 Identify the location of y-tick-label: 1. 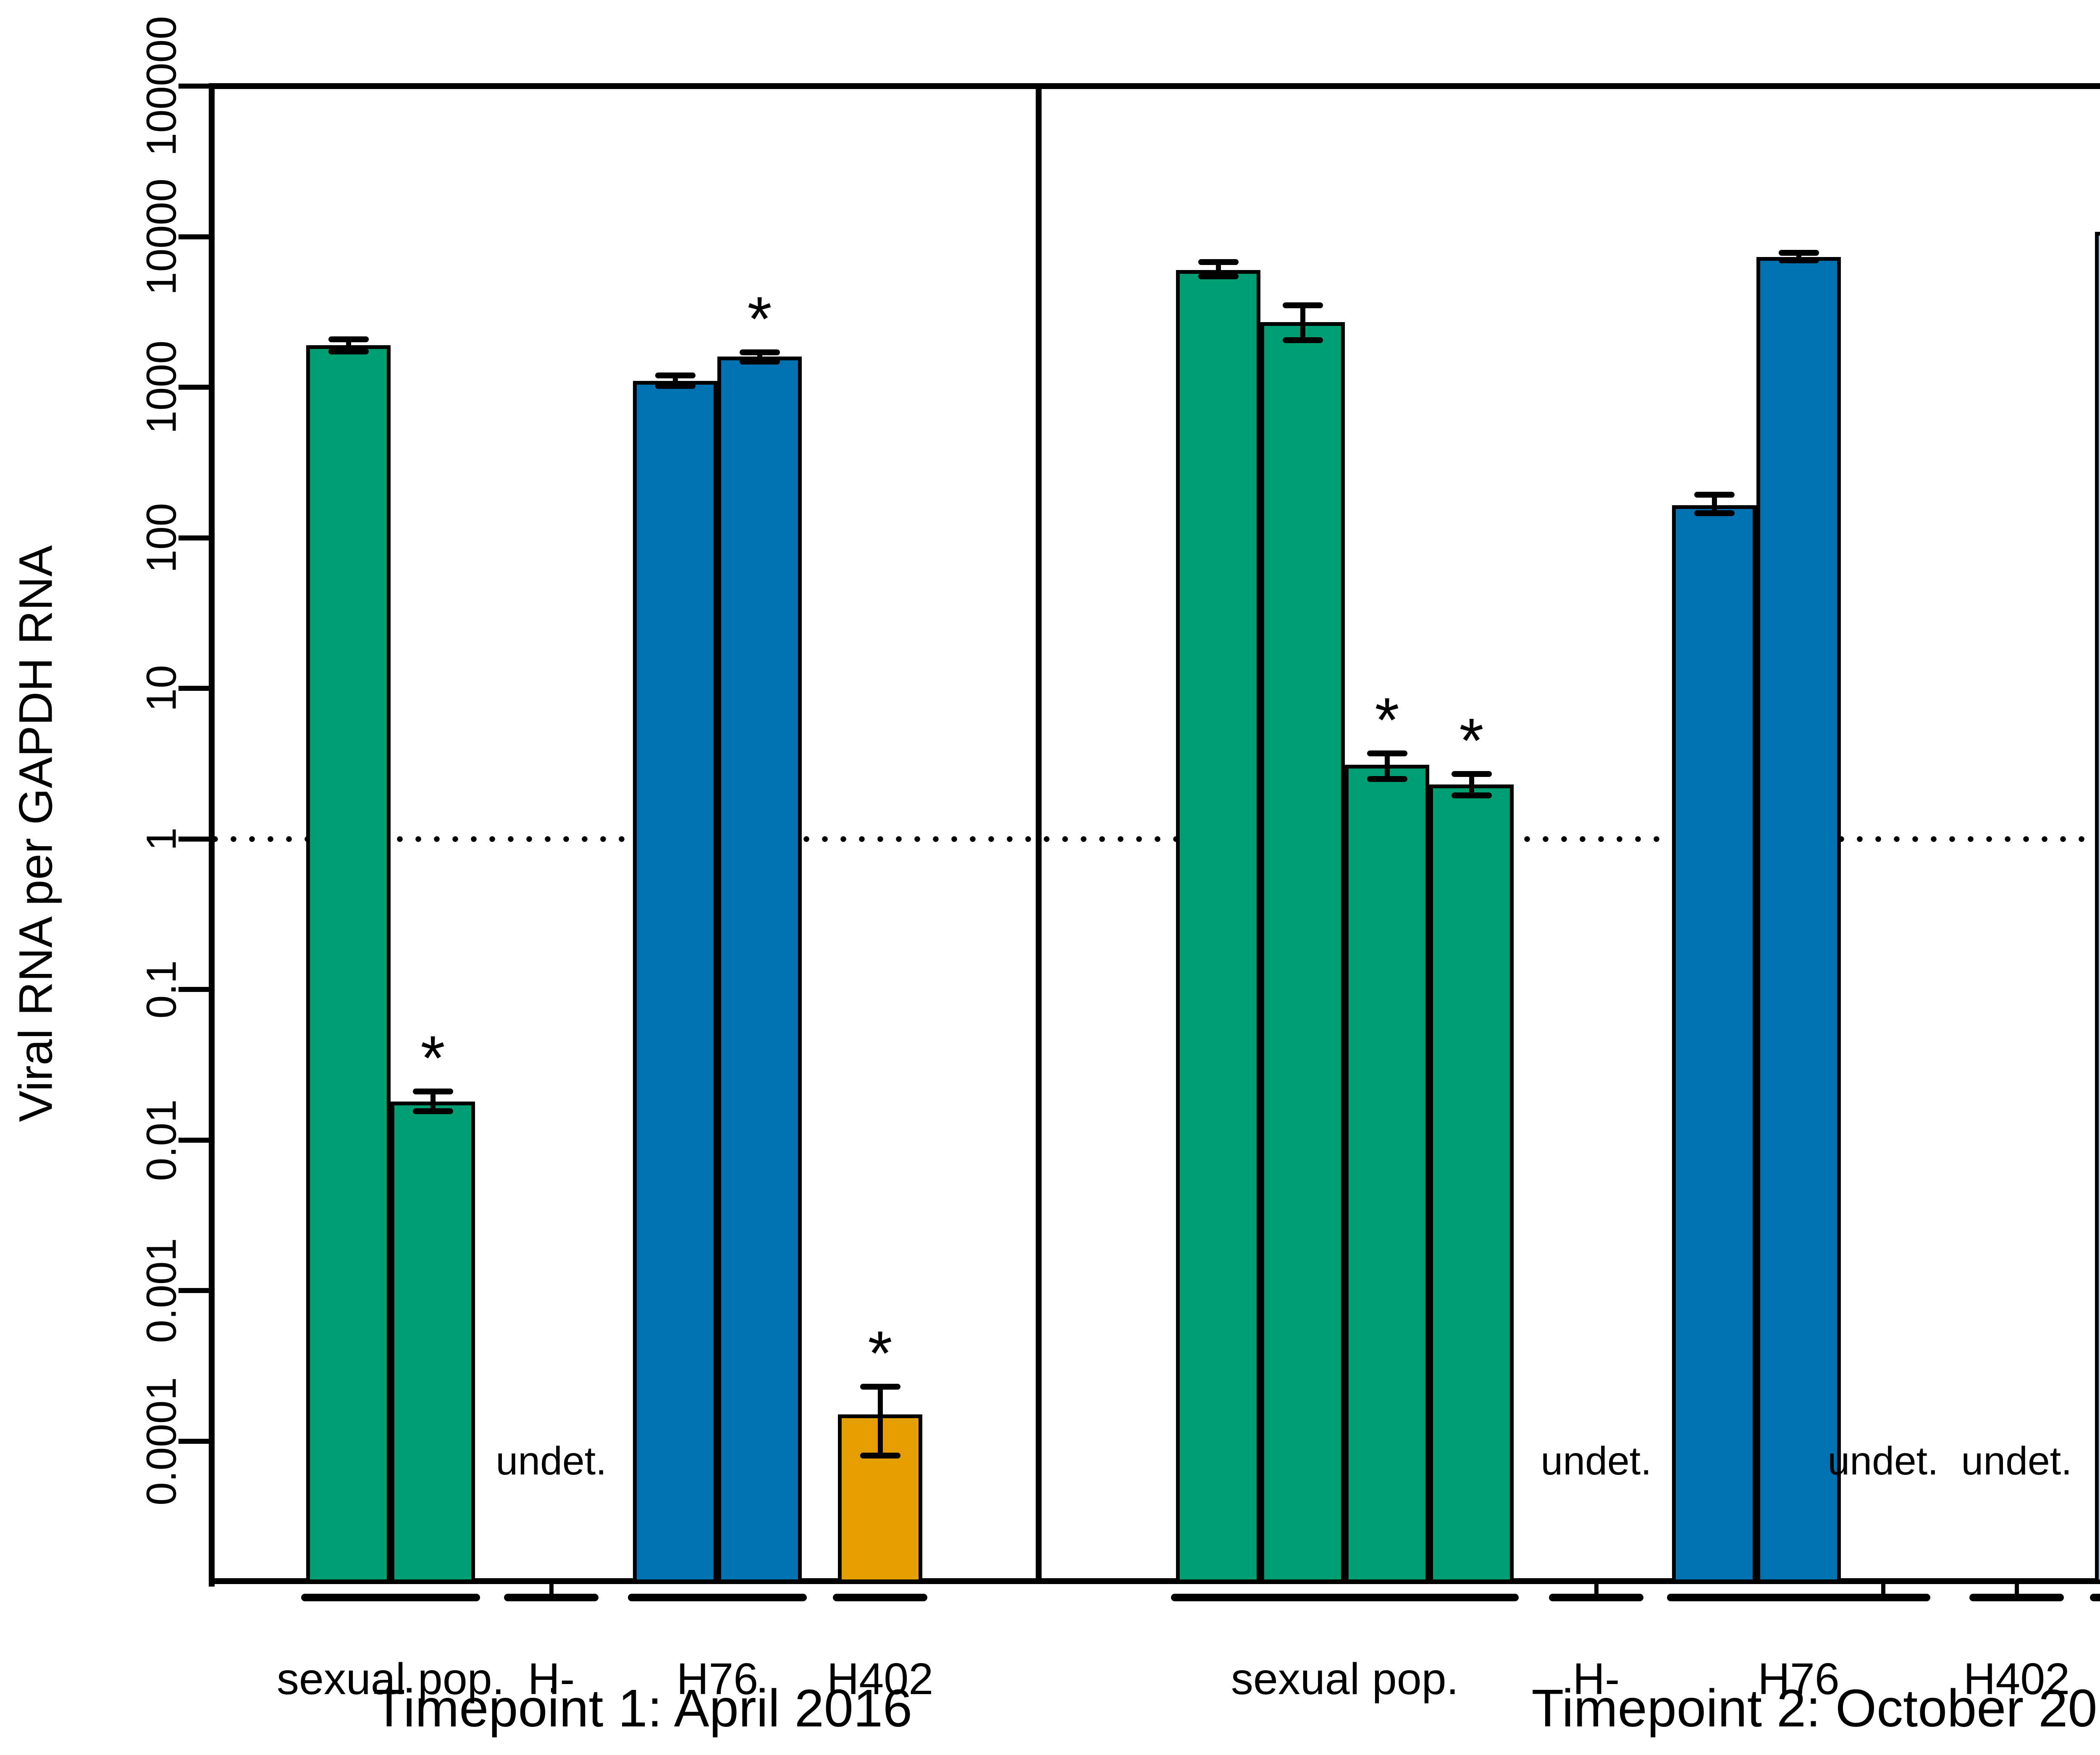
(161, 839).